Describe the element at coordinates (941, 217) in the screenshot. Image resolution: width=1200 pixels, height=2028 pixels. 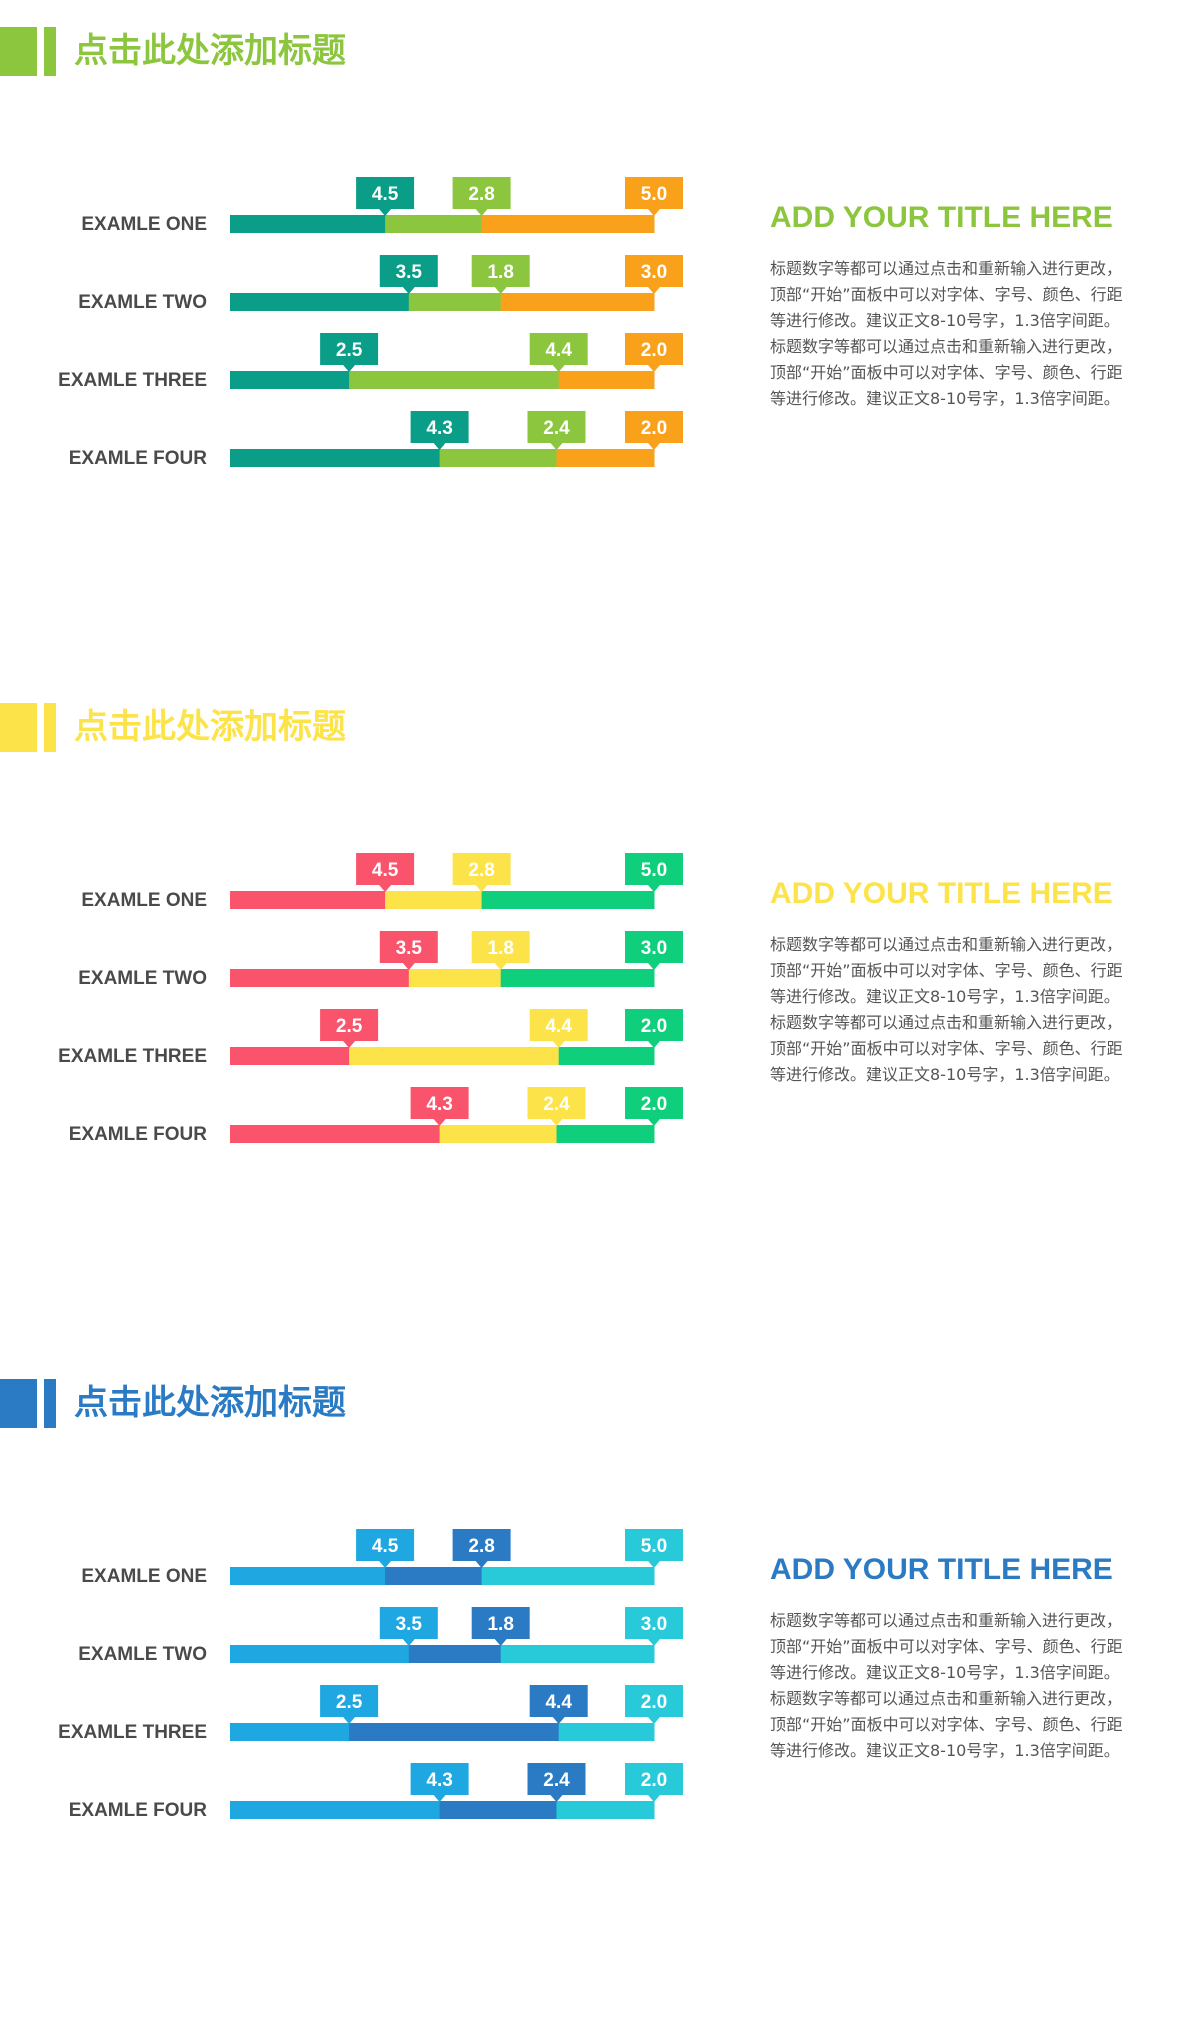
I see `side-title: ADD YOUR TITLE HERE` at that location.